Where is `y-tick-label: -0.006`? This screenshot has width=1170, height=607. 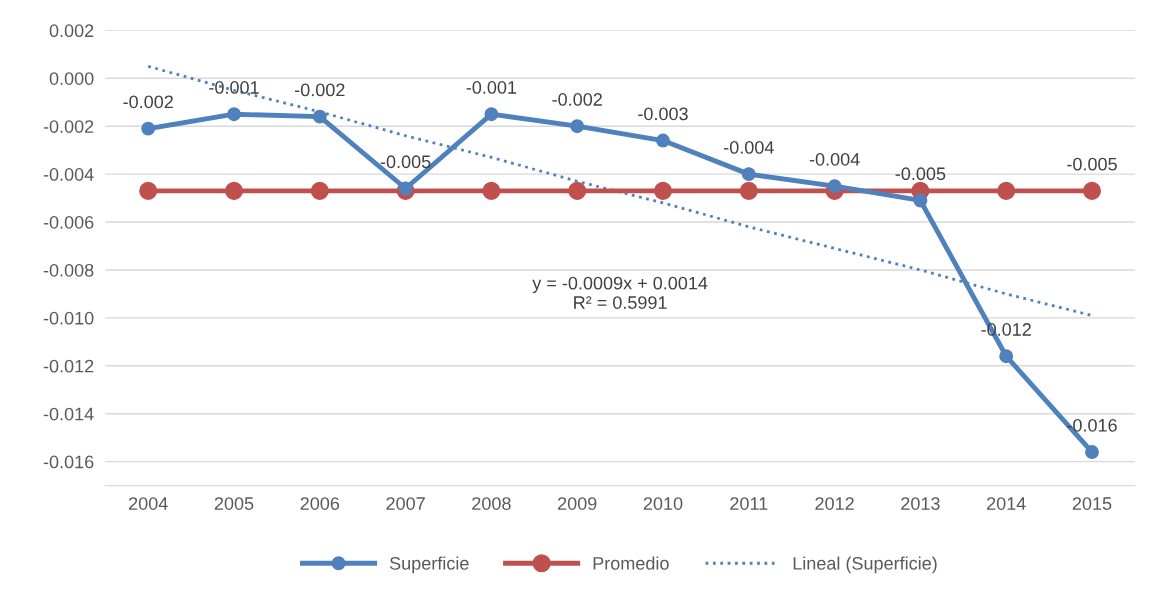 y-tick-label: -0.006 is located at coordinates (68, 222).